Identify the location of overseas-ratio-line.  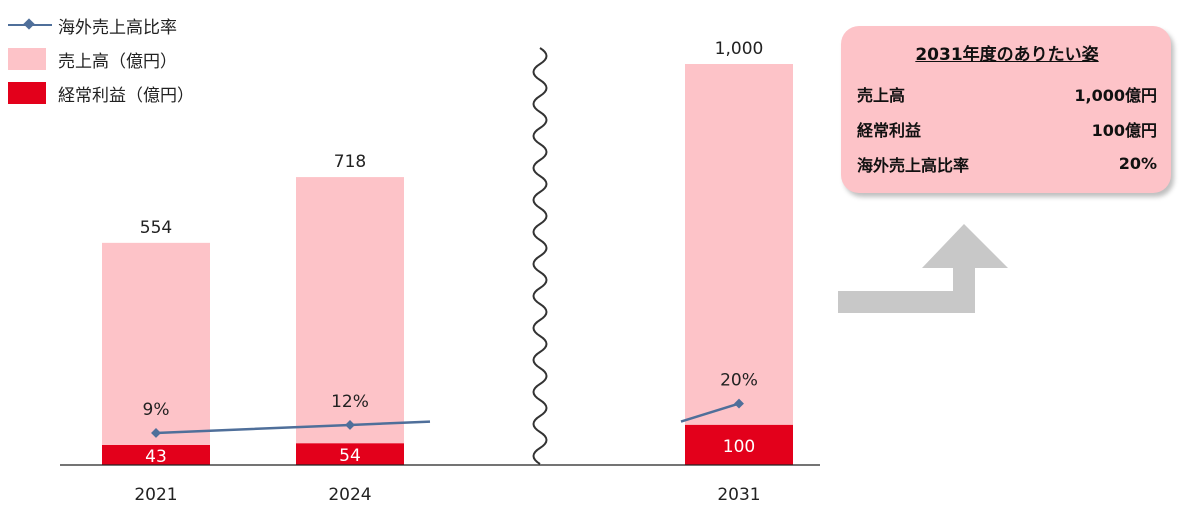
(710, 412).